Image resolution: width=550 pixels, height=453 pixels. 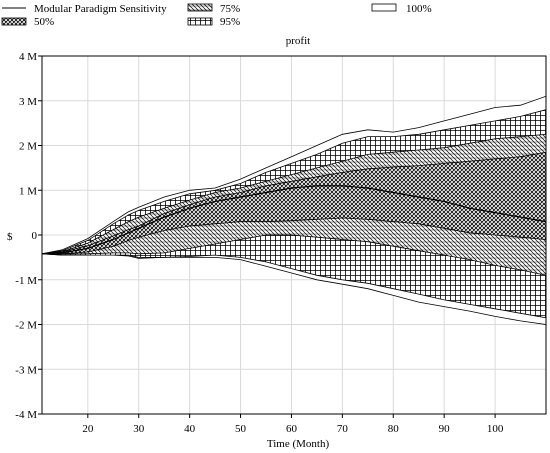 I want to click on x-tick-label: 80, so click(x=394, y=429).